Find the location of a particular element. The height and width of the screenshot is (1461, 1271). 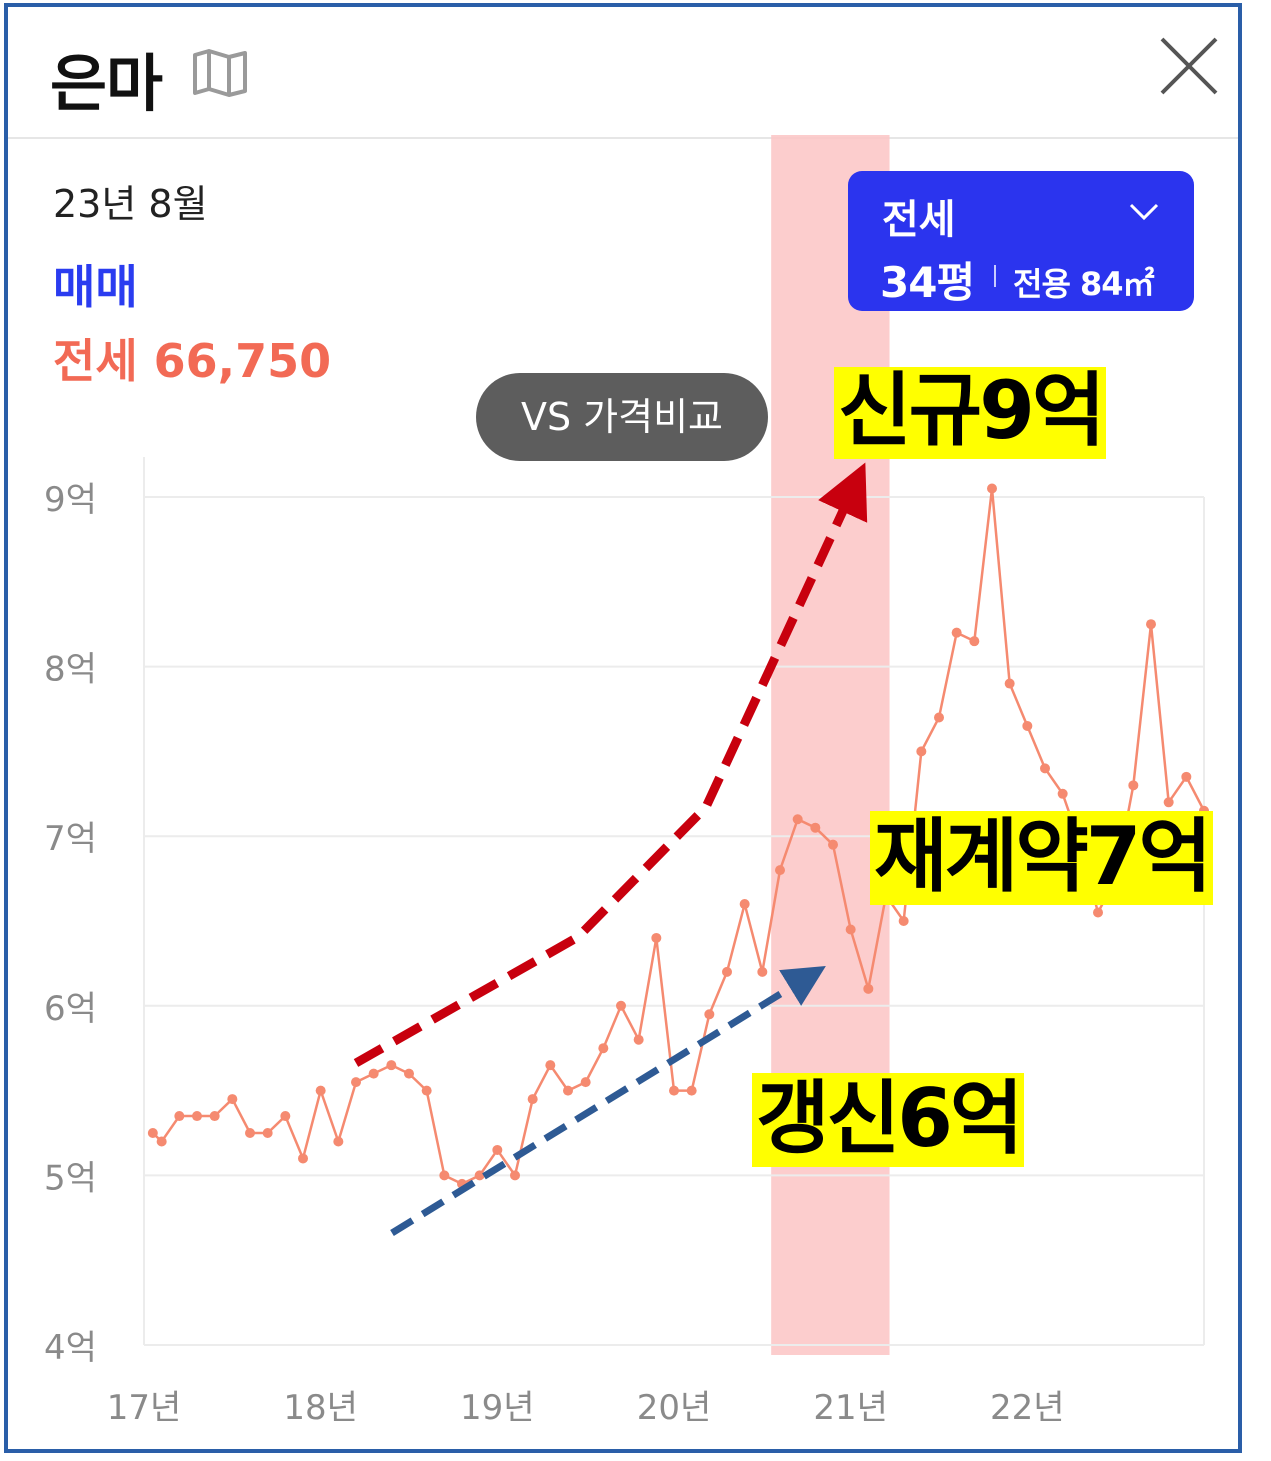

callout-recontract: 재계약7억 is located at coordinates (1042, 858).